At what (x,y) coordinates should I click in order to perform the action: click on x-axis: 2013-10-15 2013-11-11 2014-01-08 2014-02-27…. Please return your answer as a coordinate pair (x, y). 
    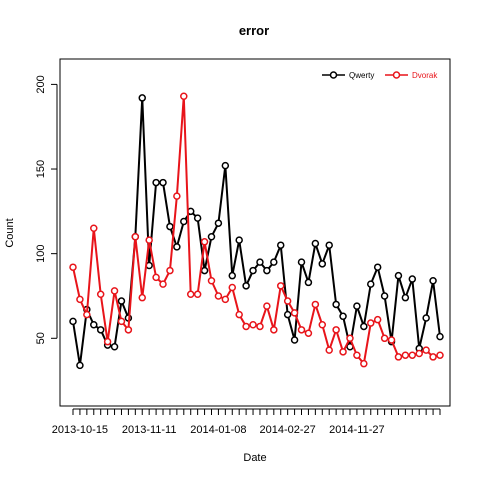
    Looking at the image, I should click on (246, 422).